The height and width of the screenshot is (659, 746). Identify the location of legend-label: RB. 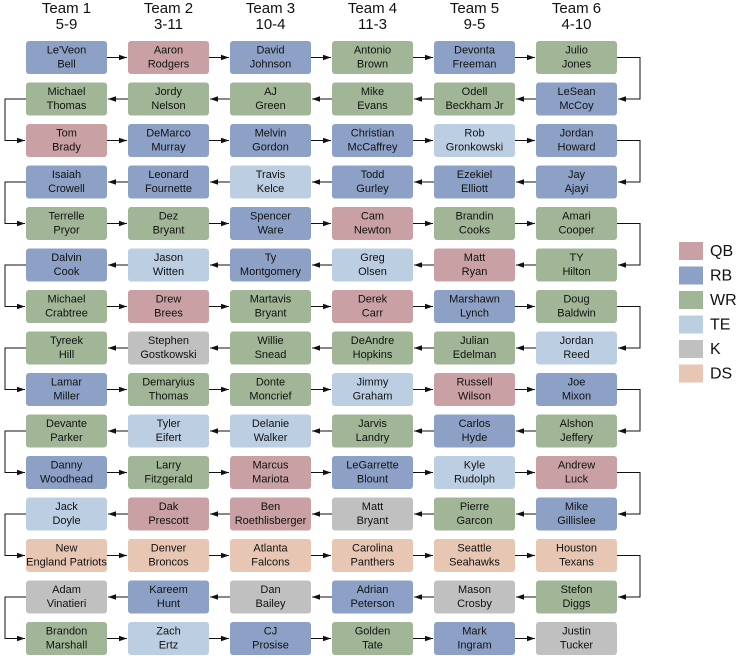
(721, 276).